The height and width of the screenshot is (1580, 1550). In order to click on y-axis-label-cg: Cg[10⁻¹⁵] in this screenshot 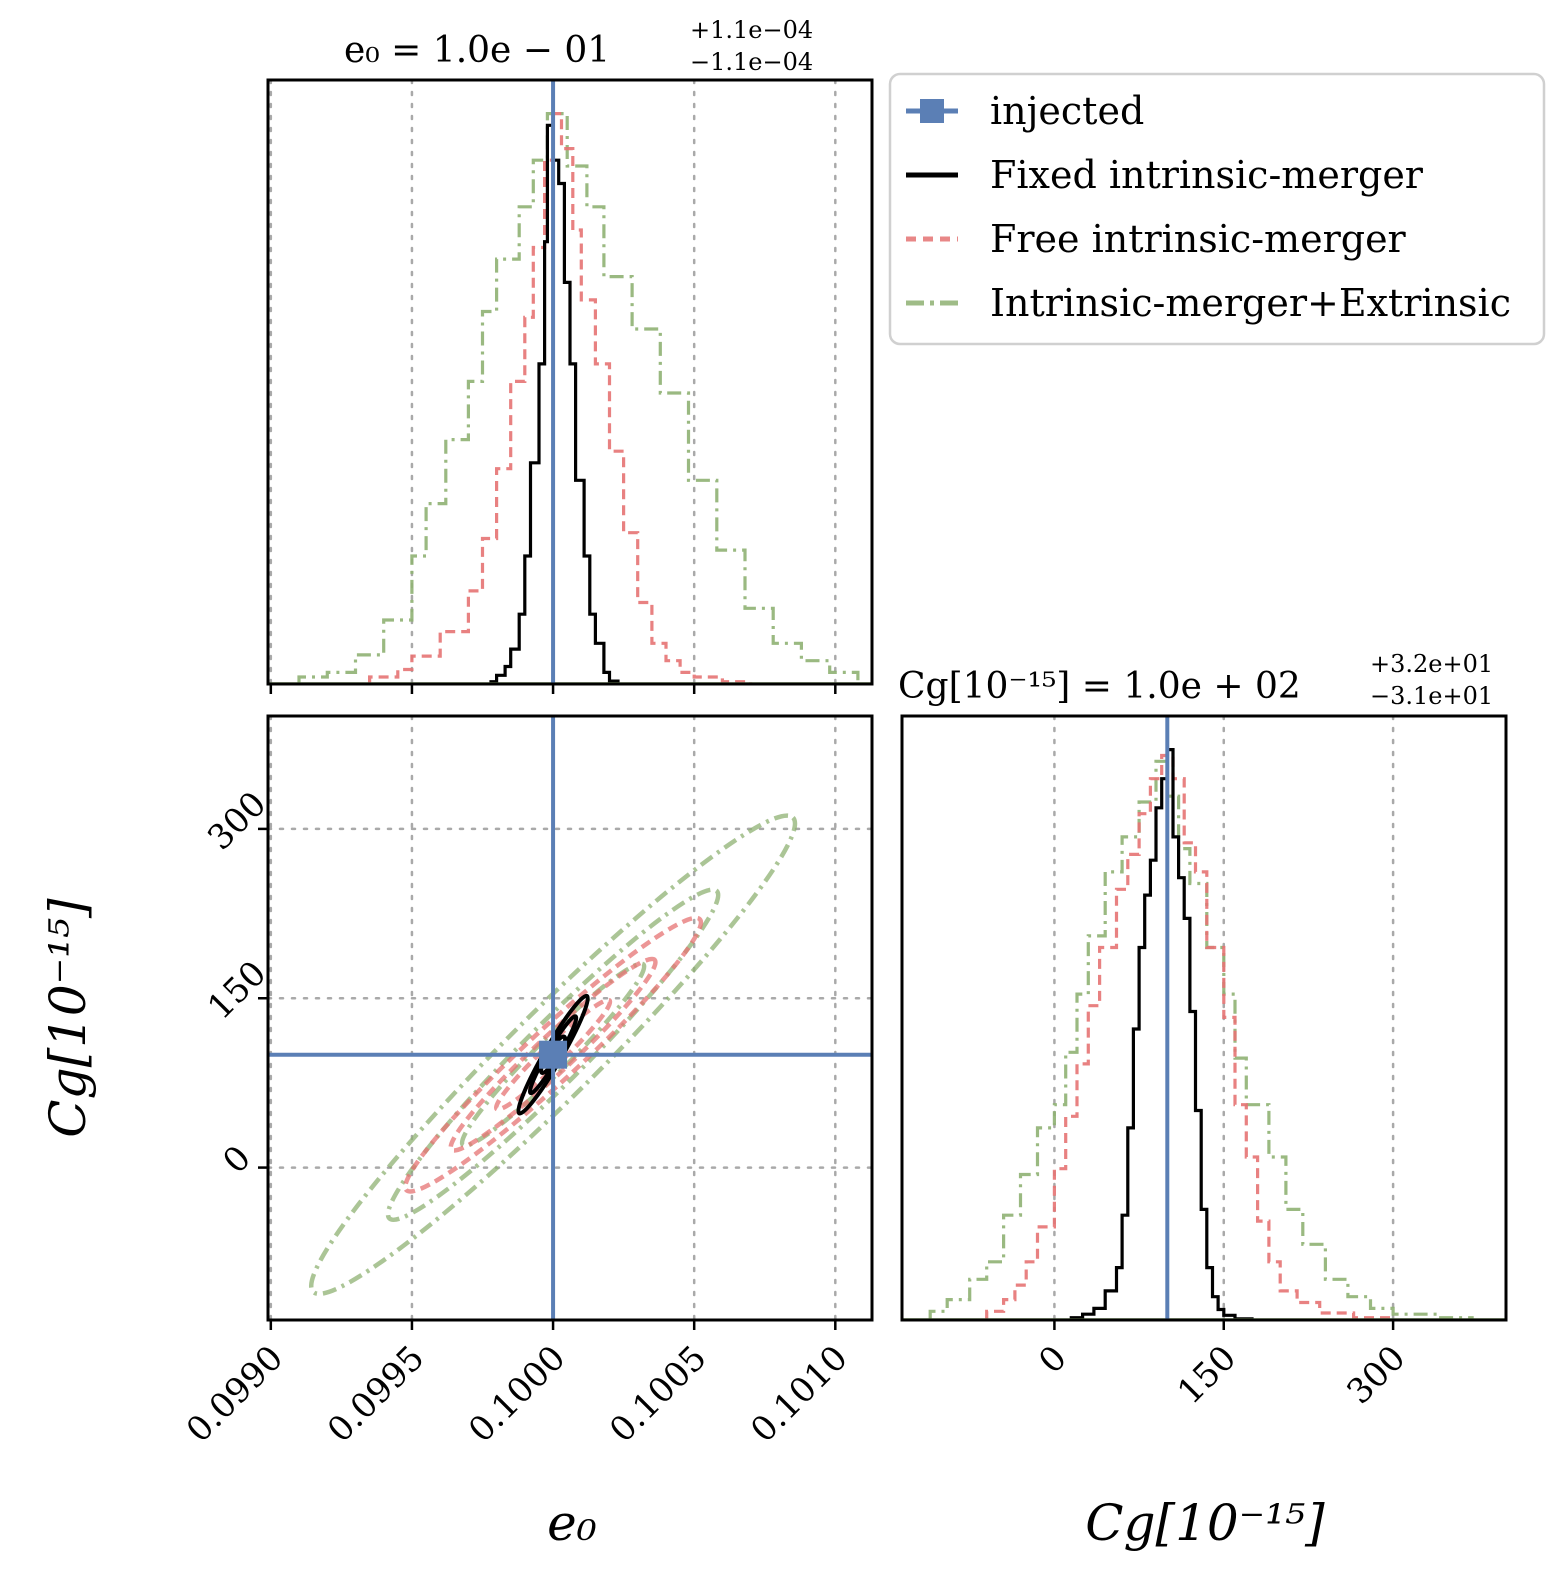, I will do `click(68, 1018)`.